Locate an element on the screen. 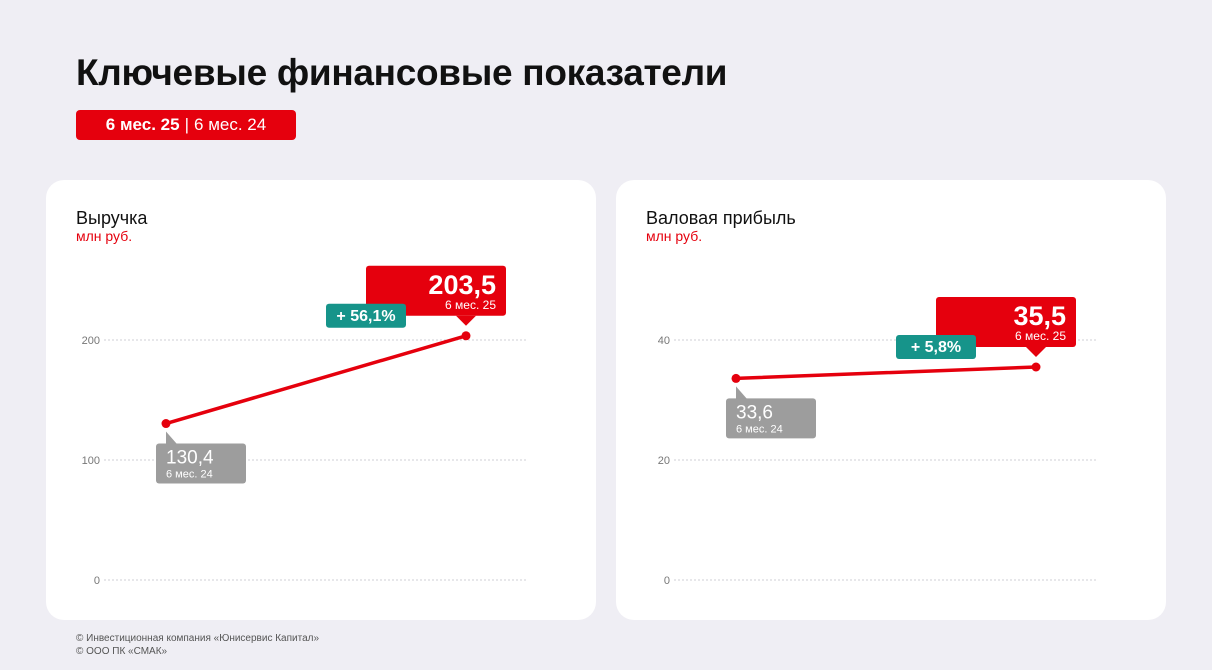 The height and width of the screenshot is (670, 1212). gross-profit-chart-title: Валовая прибыль is located at coordinates (721, 218).